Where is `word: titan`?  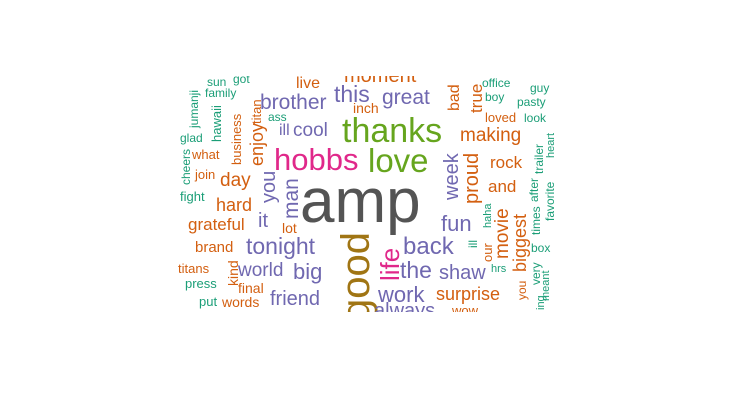 word: titan is located at coordinates (256, 111).